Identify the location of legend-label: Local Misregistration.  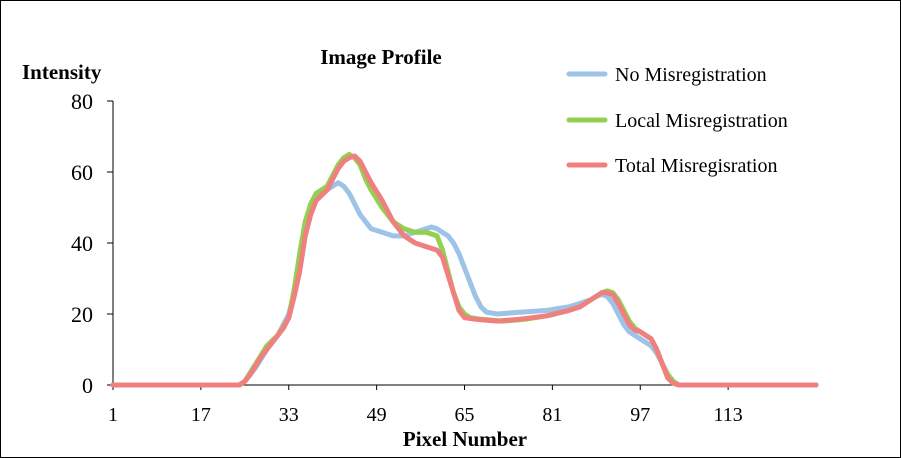
(701, 121).